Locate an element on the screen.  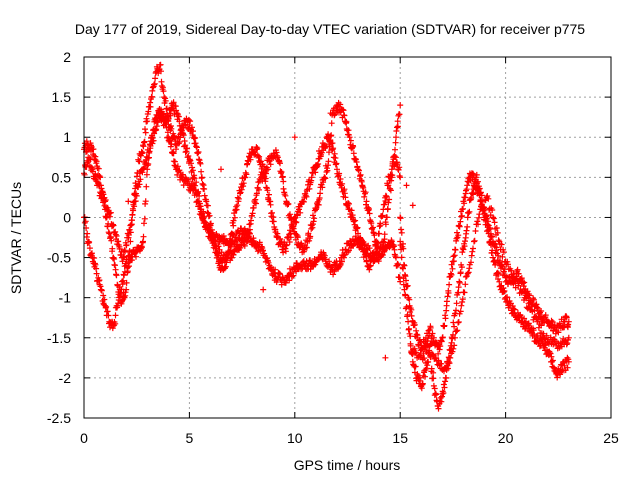
y-tick-label: -2 is located at coordinates (65, 378).